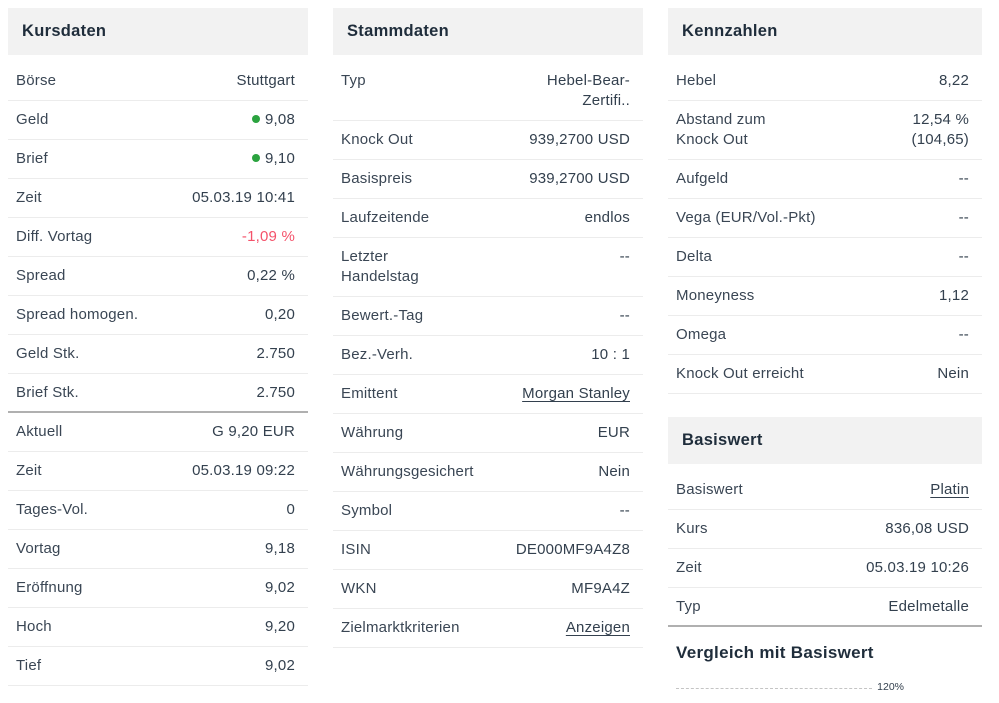 Image resolution: width=999 pixels, height=703 pixels. I want to click on table-row-brief: Brief 9,10, so click(158, 159).